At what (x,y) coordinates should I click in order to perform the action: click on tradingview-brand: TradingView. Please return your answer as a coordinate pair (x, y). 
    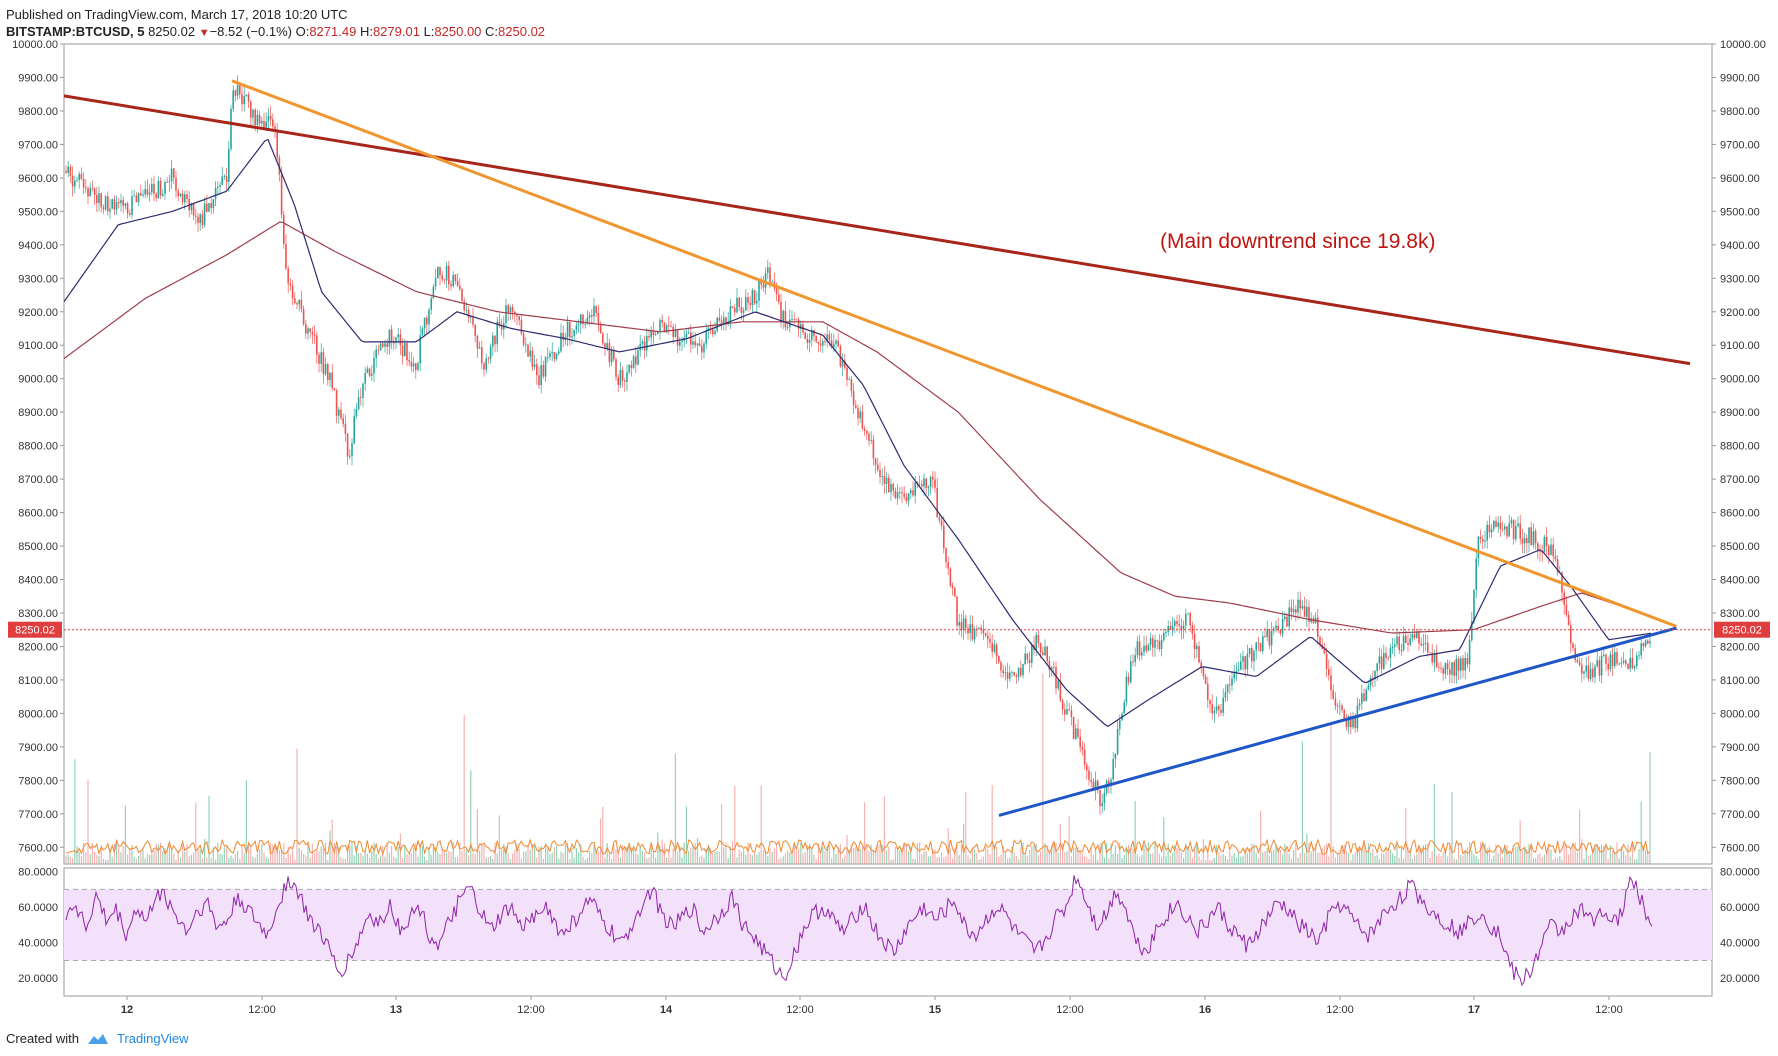
    Looking at the image, I should click on (152, 1038).